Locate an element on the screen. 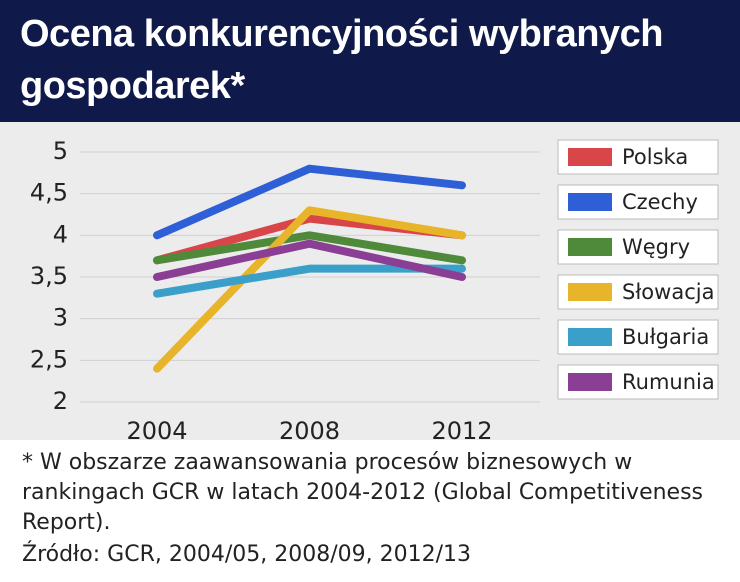 Image resolution: width=740 pixels, height=582 pixels. y-tick-label: 2,5 is located at coordinates (49, 359).